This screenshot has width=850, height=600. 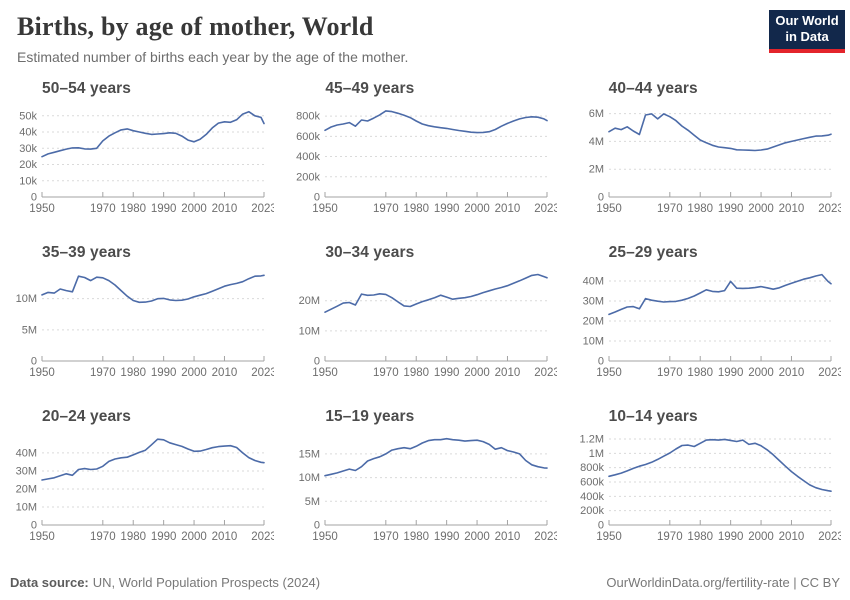 I want to click on chart-title: 45–49 years, so click(x=370, y=88).